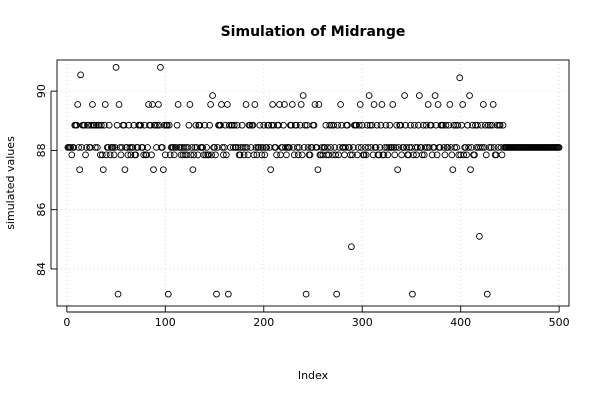 The width and height of the screenshot is (599, 405). What do you see at coordinates (66, 322) in the screenshot?
I see `x-tick-label: 0` at bounding box center [66, 322].